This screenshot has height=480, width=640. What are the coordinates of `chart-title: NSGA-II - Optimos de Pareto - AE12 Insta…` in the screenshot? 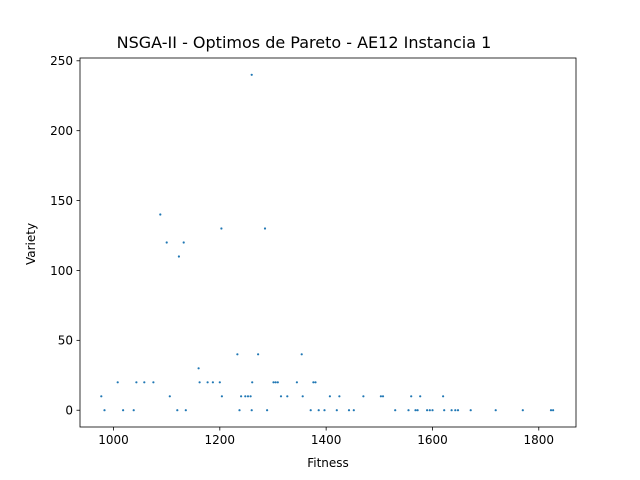 It's located at (304, 42).